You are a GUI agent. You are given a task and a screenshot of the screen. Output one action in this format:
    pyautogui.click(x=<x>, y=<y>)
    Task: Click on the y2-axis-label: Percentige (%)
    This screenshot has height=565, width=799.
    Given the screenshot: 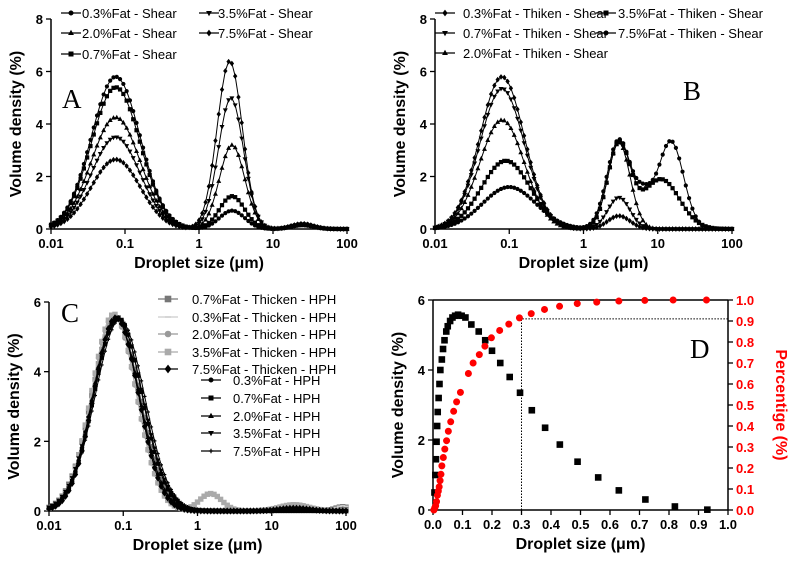 What is the action you would take?
    pyautogui.click(x=780, y=404)
    